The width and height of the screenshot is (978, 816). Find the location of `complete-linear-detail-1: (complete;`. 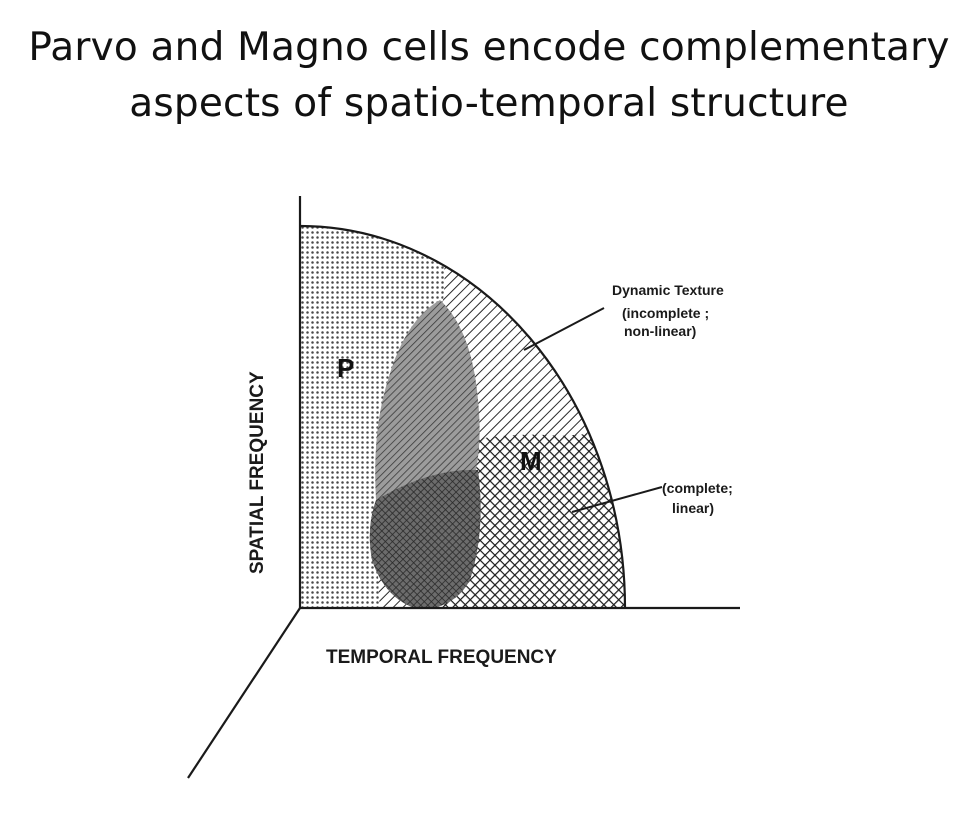

complete-linear-detail-1: (complete; is located at coordinates (697, 488).